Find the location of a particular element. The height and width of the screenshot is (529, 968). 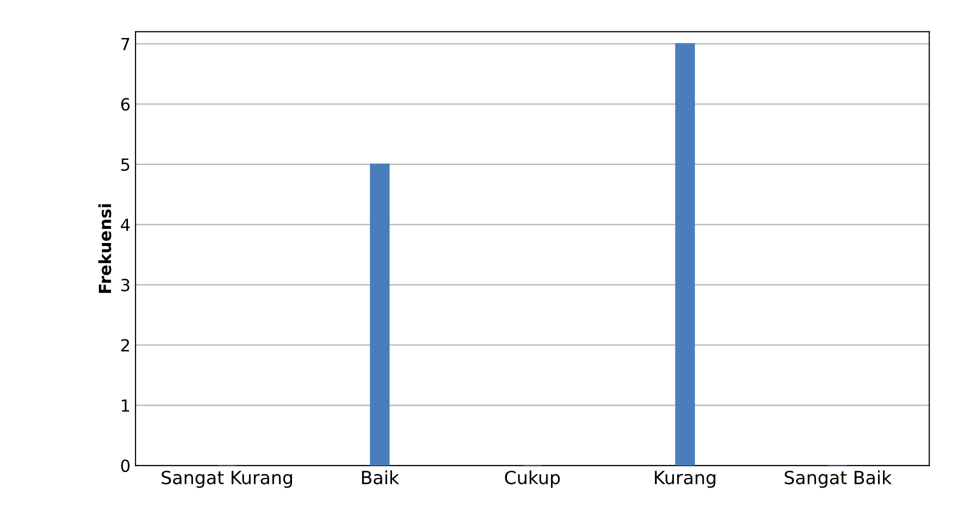

y-tick-label: 3 is located at coordinates (125, 285).